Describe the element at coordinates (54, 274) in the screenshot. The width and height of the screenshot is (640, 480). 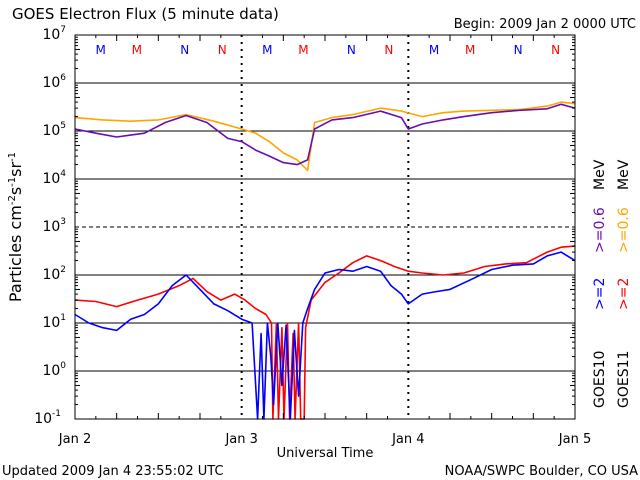
I see `y-tick-label: 10²` at that location.